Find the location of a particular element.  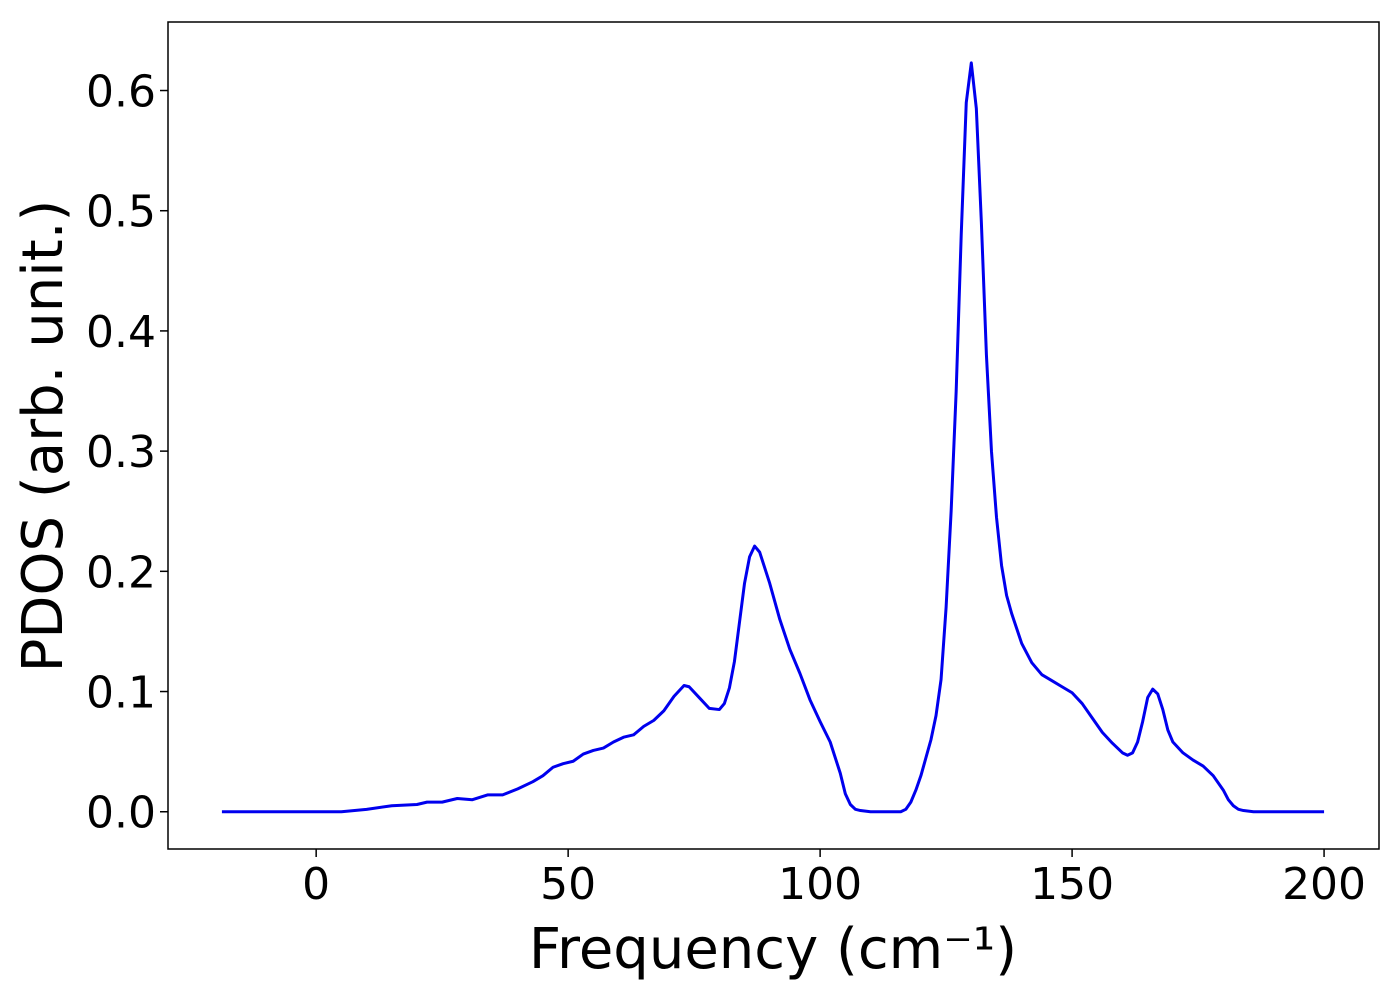

y-axis-label: PDOS (arb. unit.) is located at coordinates (43, 436).